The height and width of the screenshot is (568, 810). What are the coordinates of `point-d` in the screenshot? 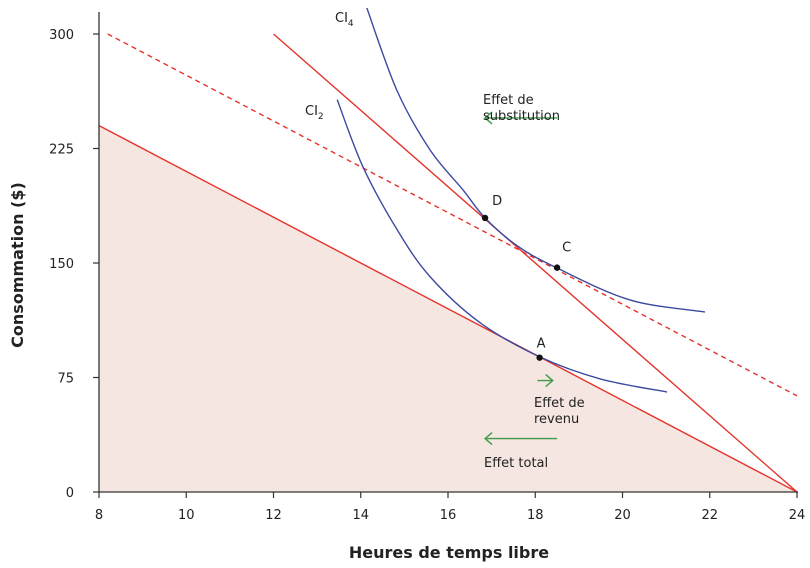 It's located at (485, 218).